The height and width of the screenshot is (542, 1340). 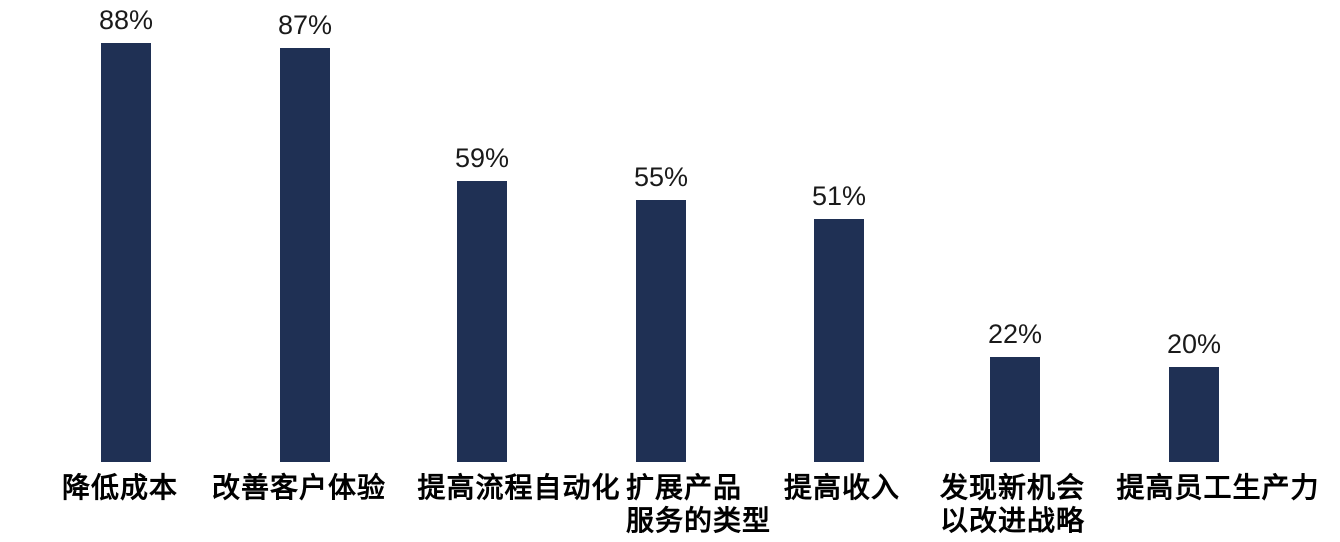 What do you see at coordinates (661, 177) in the screenshot?
I see `bar-value-label: 55%` at bounding box center [661, 177].